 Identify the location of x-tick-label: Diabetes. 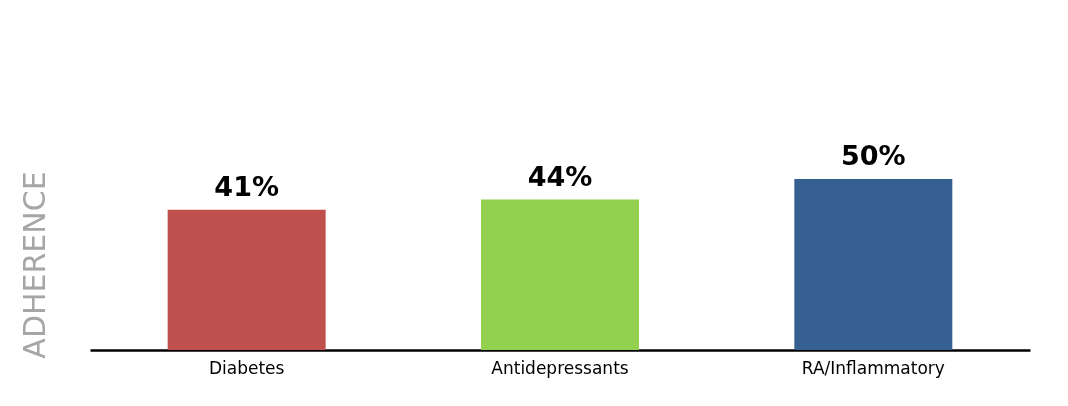
(246, 367).